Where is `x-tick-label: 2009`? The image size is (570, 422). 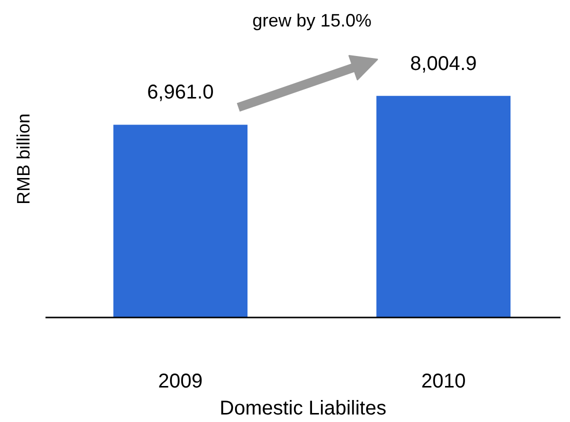 x-tick-label: 2009 is located at coordinates (180, 381).